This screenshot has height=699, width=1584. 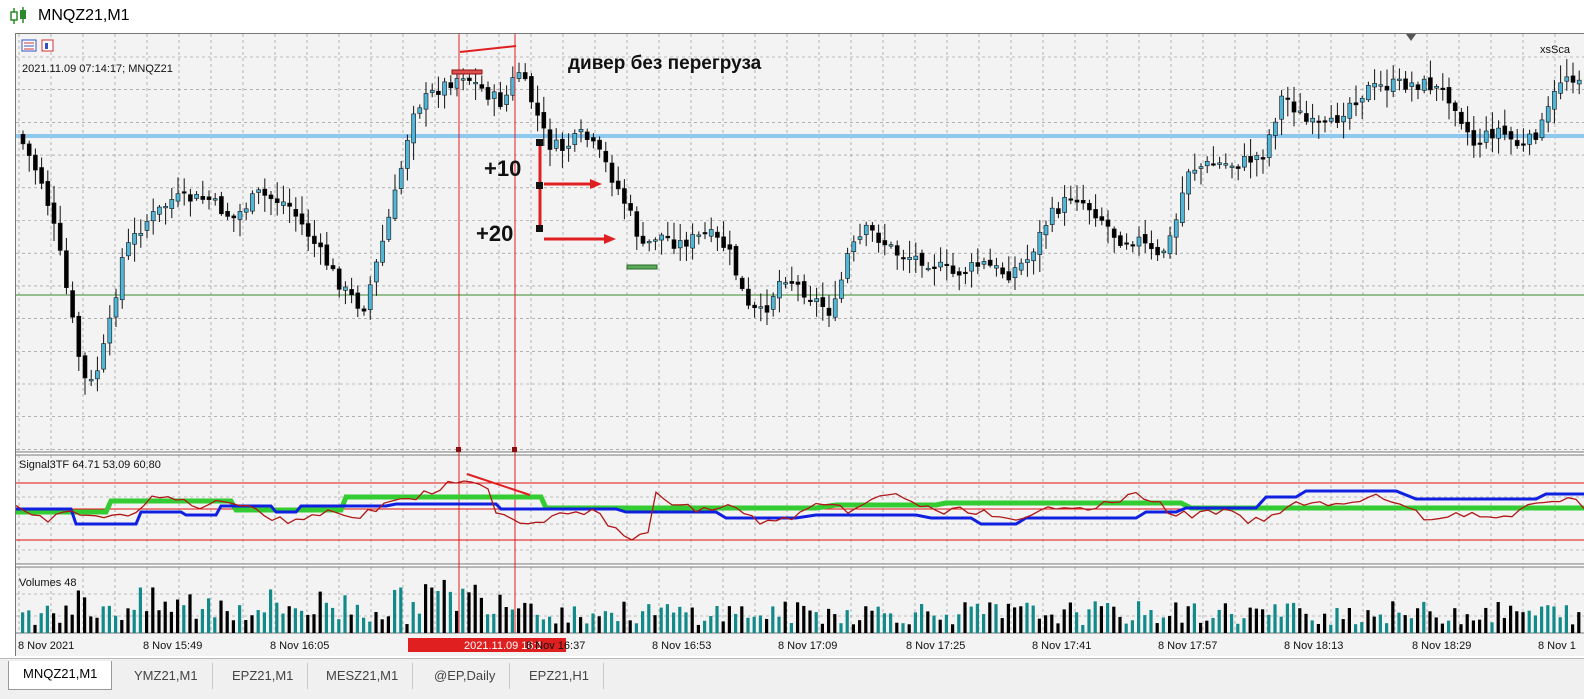 I want to click on chart-shift-marker-icon, so click(x=1411, y=37).